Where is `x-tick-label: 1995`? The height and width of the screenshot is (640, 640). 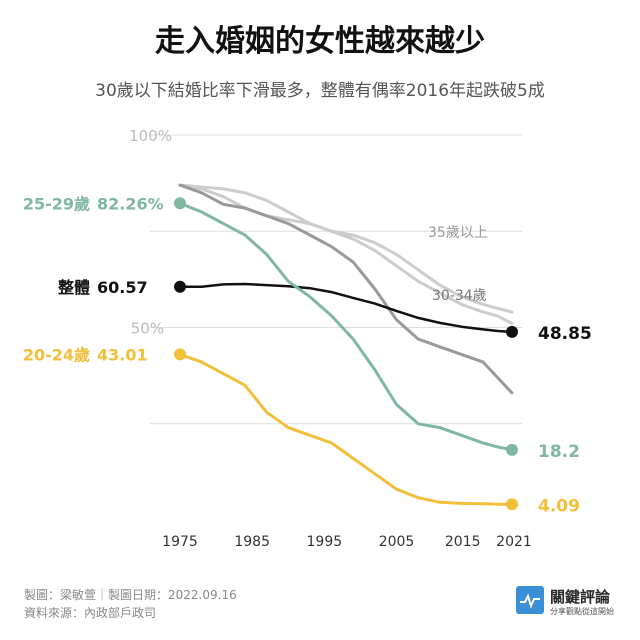 x-tick-label: 1995 is located at coordinates (325, 542).